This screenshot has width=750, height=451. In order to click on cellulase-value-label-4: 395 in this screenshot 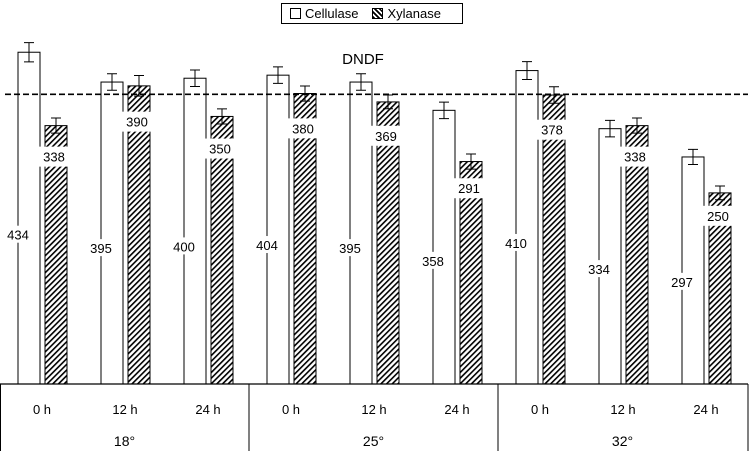, I will do `click(350, 248)`.